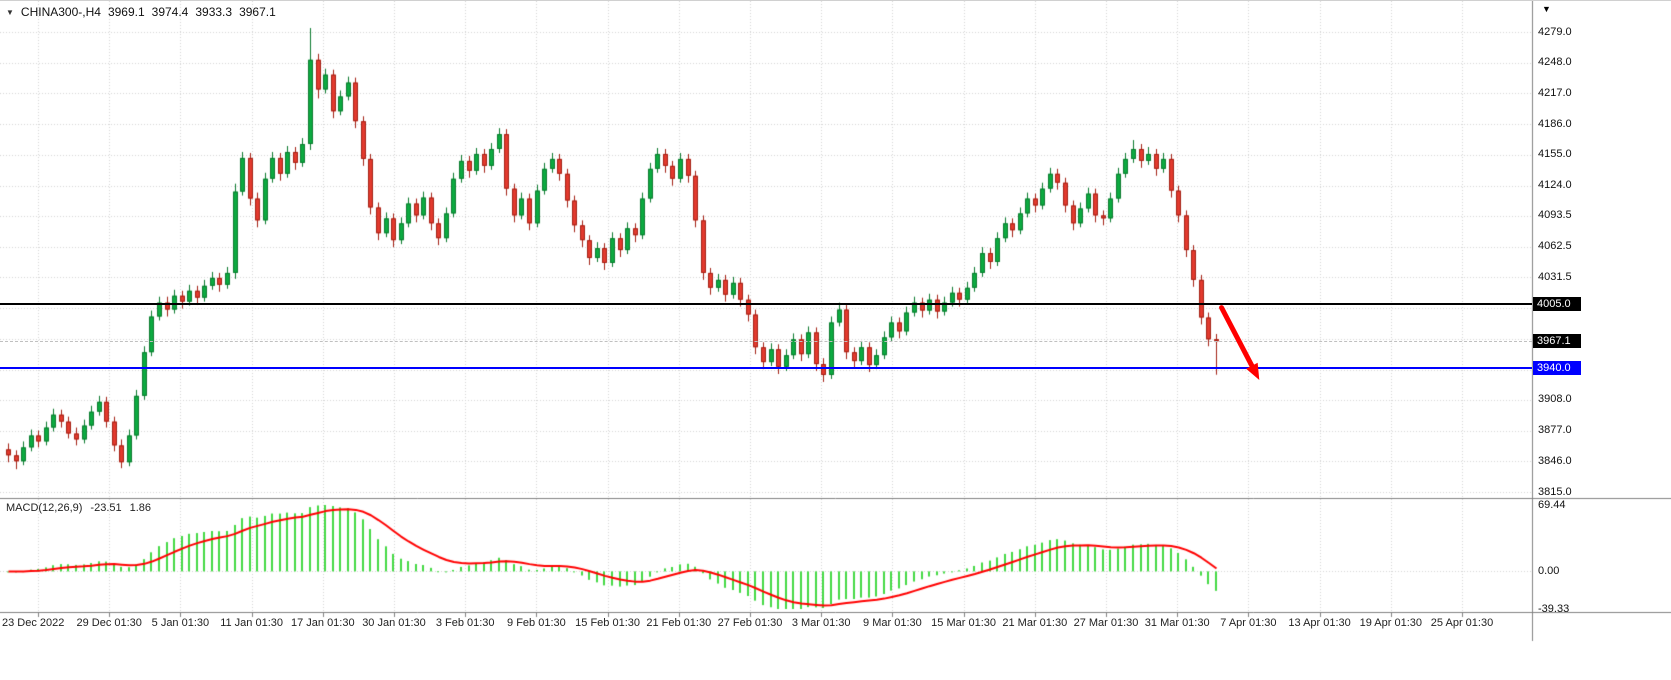 Image resolution: width=1671 pixels, height=680 pixels. I want to click on price-axis-label: 4248.0, so click(1555, 62).